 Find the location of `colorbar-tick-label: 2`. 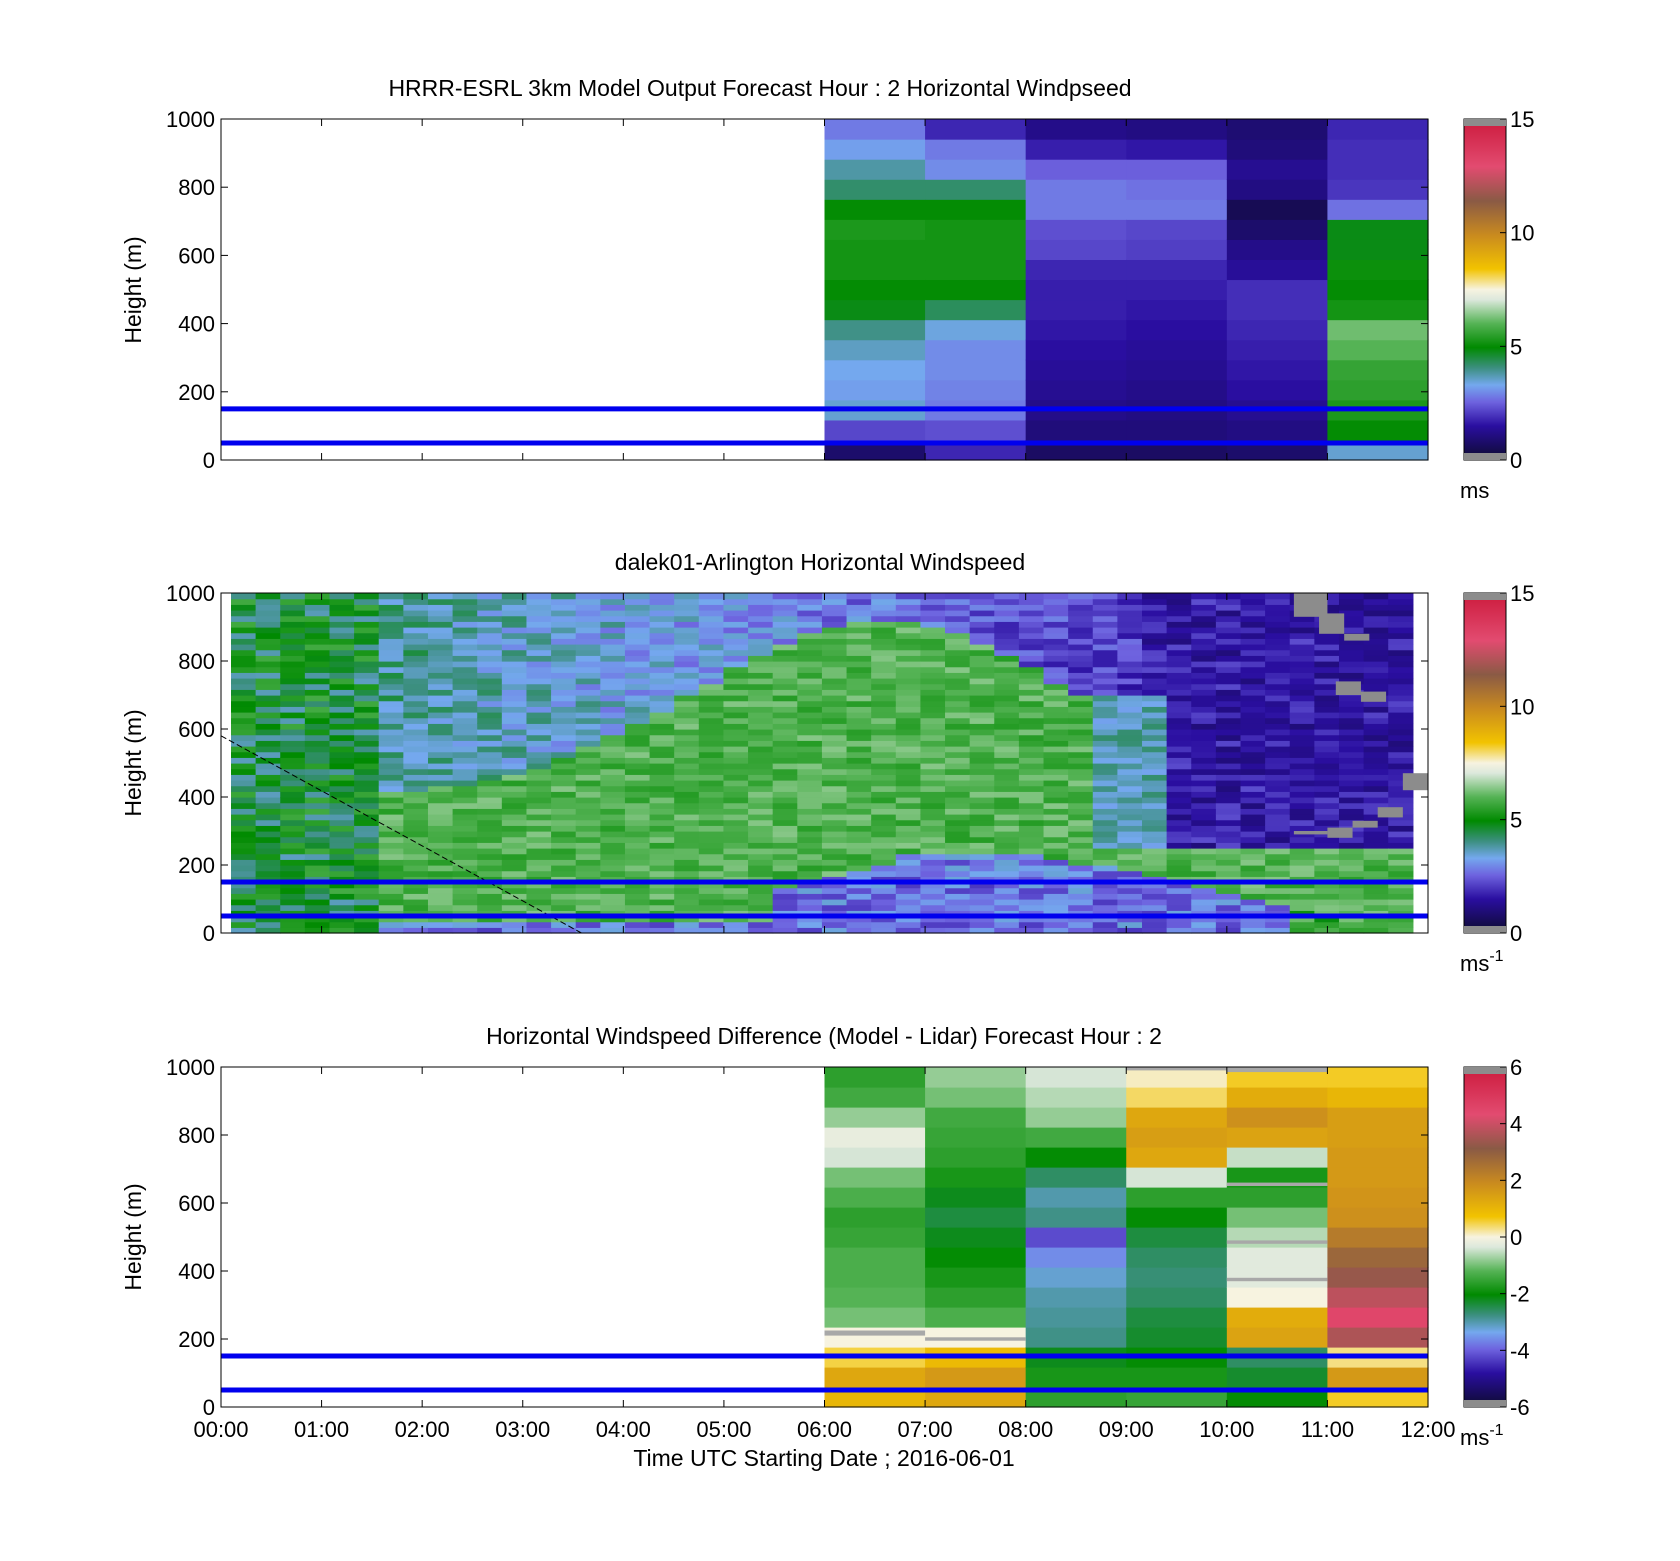

colorbar-tick-label: 2 is located at coordinates (1516, 1180).